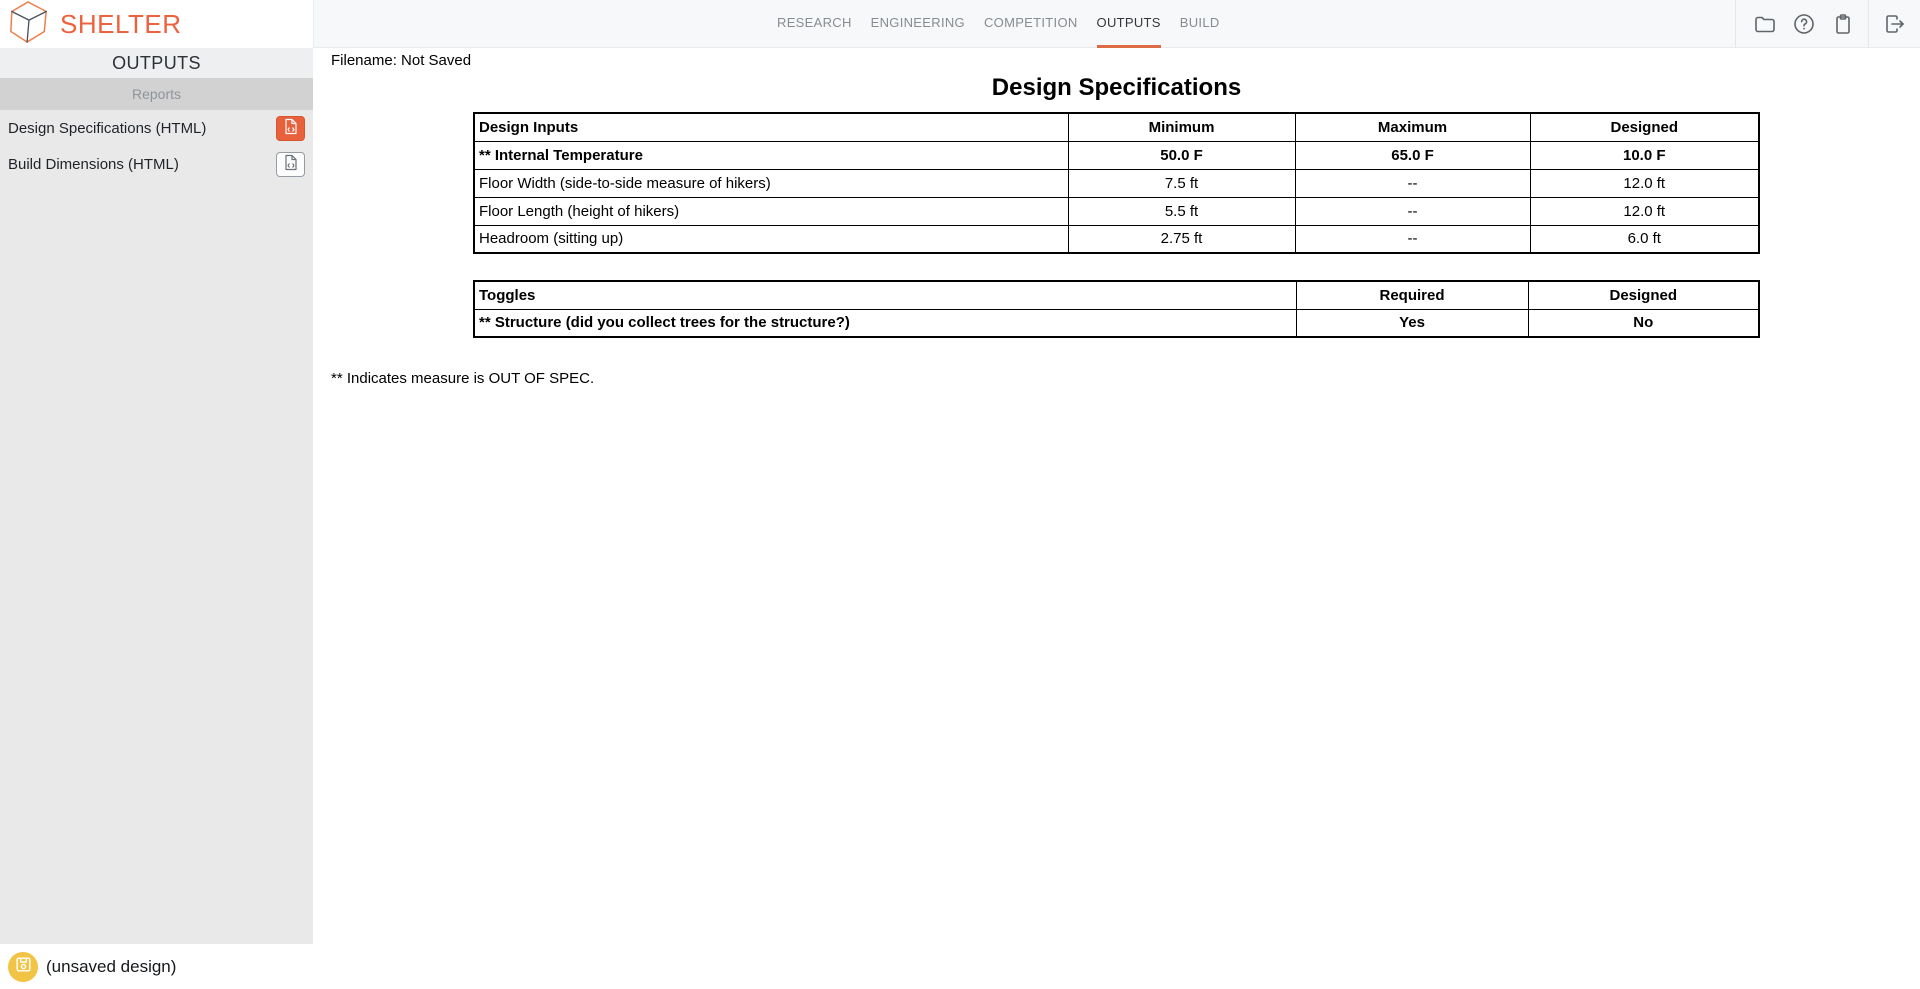  Describe the element at coordinates (1181, 211) in the screenshot. I see `minimum-value: 5.5 ft` at that location.